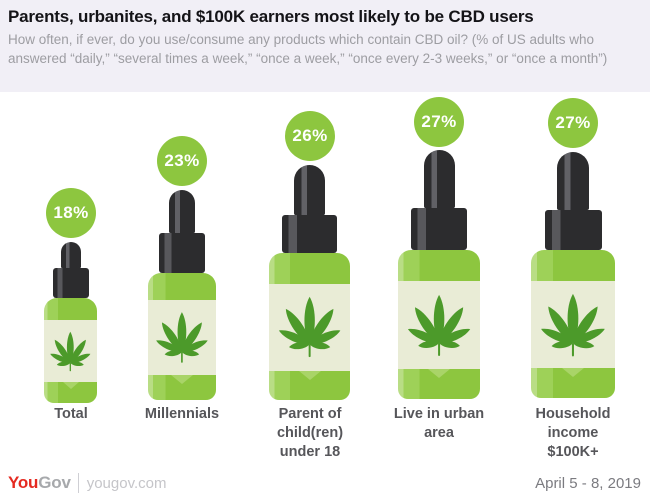 The height and width of the screenshot is (500, 650). What do you see at coordinates (588, 483) in the screenshot?
I see `fieldwork-date: April 5 - 8, 2019` at bounding box center [588, 483].